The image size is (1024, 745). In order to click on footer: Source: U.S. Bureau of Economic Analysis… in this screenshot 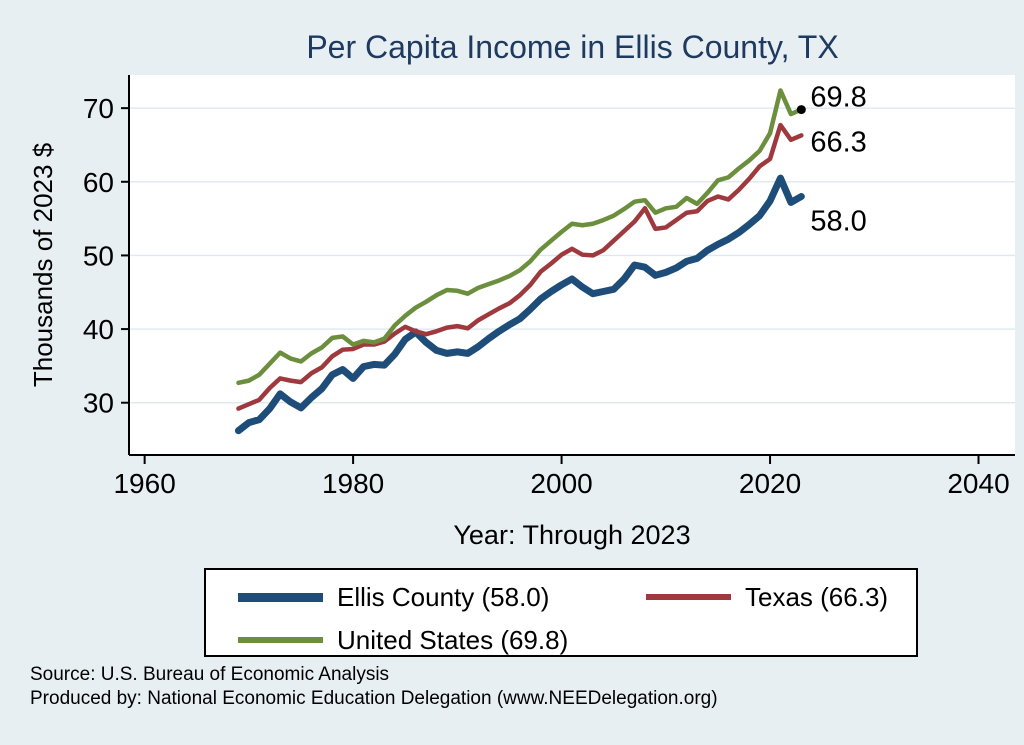, I will do `click(520, 687)`.